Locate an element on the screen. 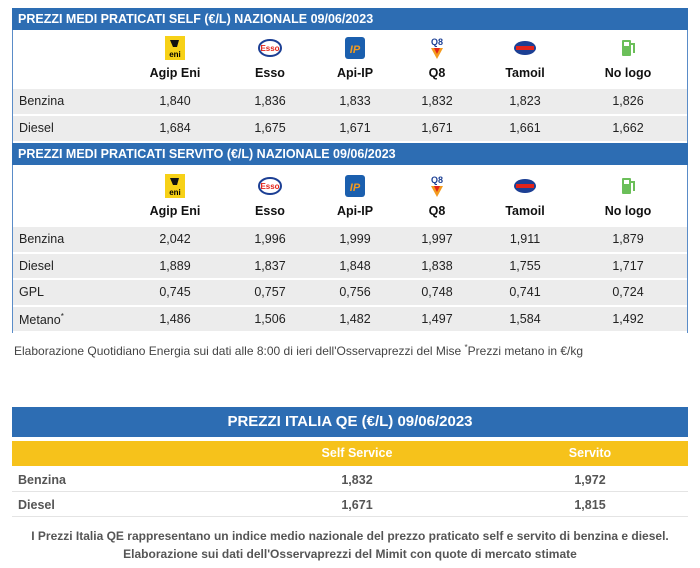  price: 0,748 is located at coordinates (437, 292).